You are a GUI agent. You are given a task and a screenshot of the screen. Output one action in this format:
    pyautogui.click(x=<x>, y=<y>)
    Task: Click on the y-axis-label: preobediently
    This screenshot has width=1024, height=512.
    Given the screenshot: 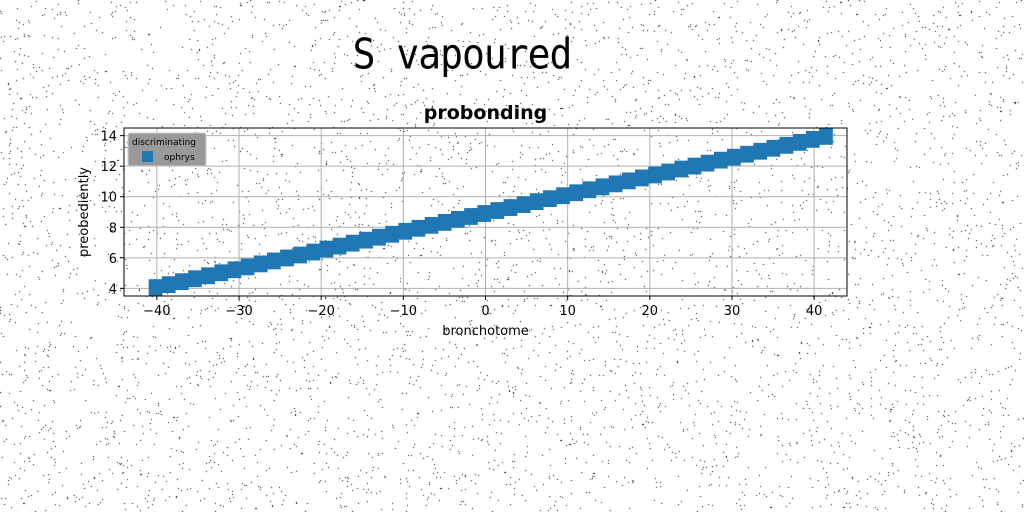 What is the action you would take?
    pyautogui.click(x=84, y=212)
    